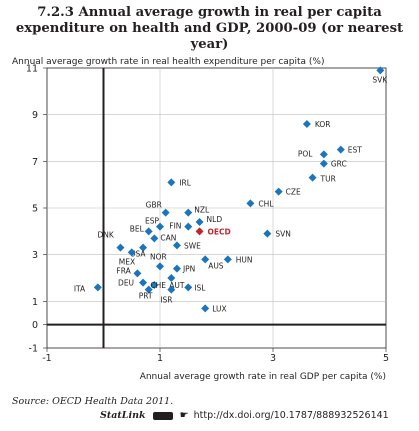 This screenshot has height=431, width=419. What do you see at coordinates (126, 283) in the screenshot?
I see `point-label-deu: DEU` at bounding box center [126, 283].